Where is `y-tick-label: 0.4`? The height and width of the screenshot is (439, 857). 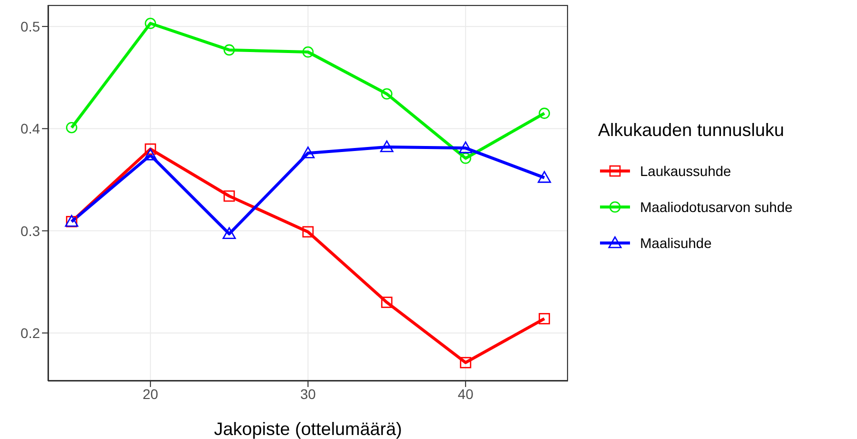 y-tick-label: 0.4 is located at coordinates (30, 128).